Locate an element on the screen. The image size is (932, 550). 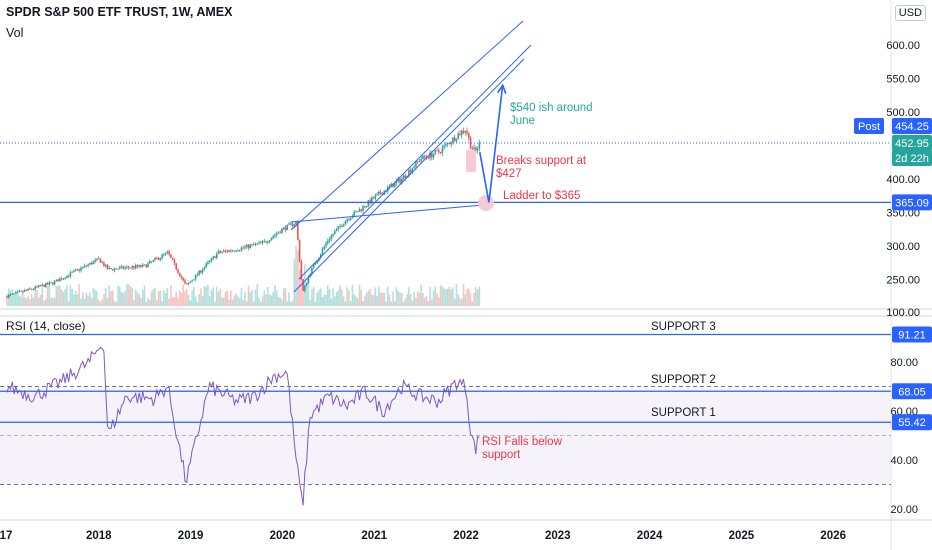
volume-indicator-label: Vol is located at coordinates (15, 33).